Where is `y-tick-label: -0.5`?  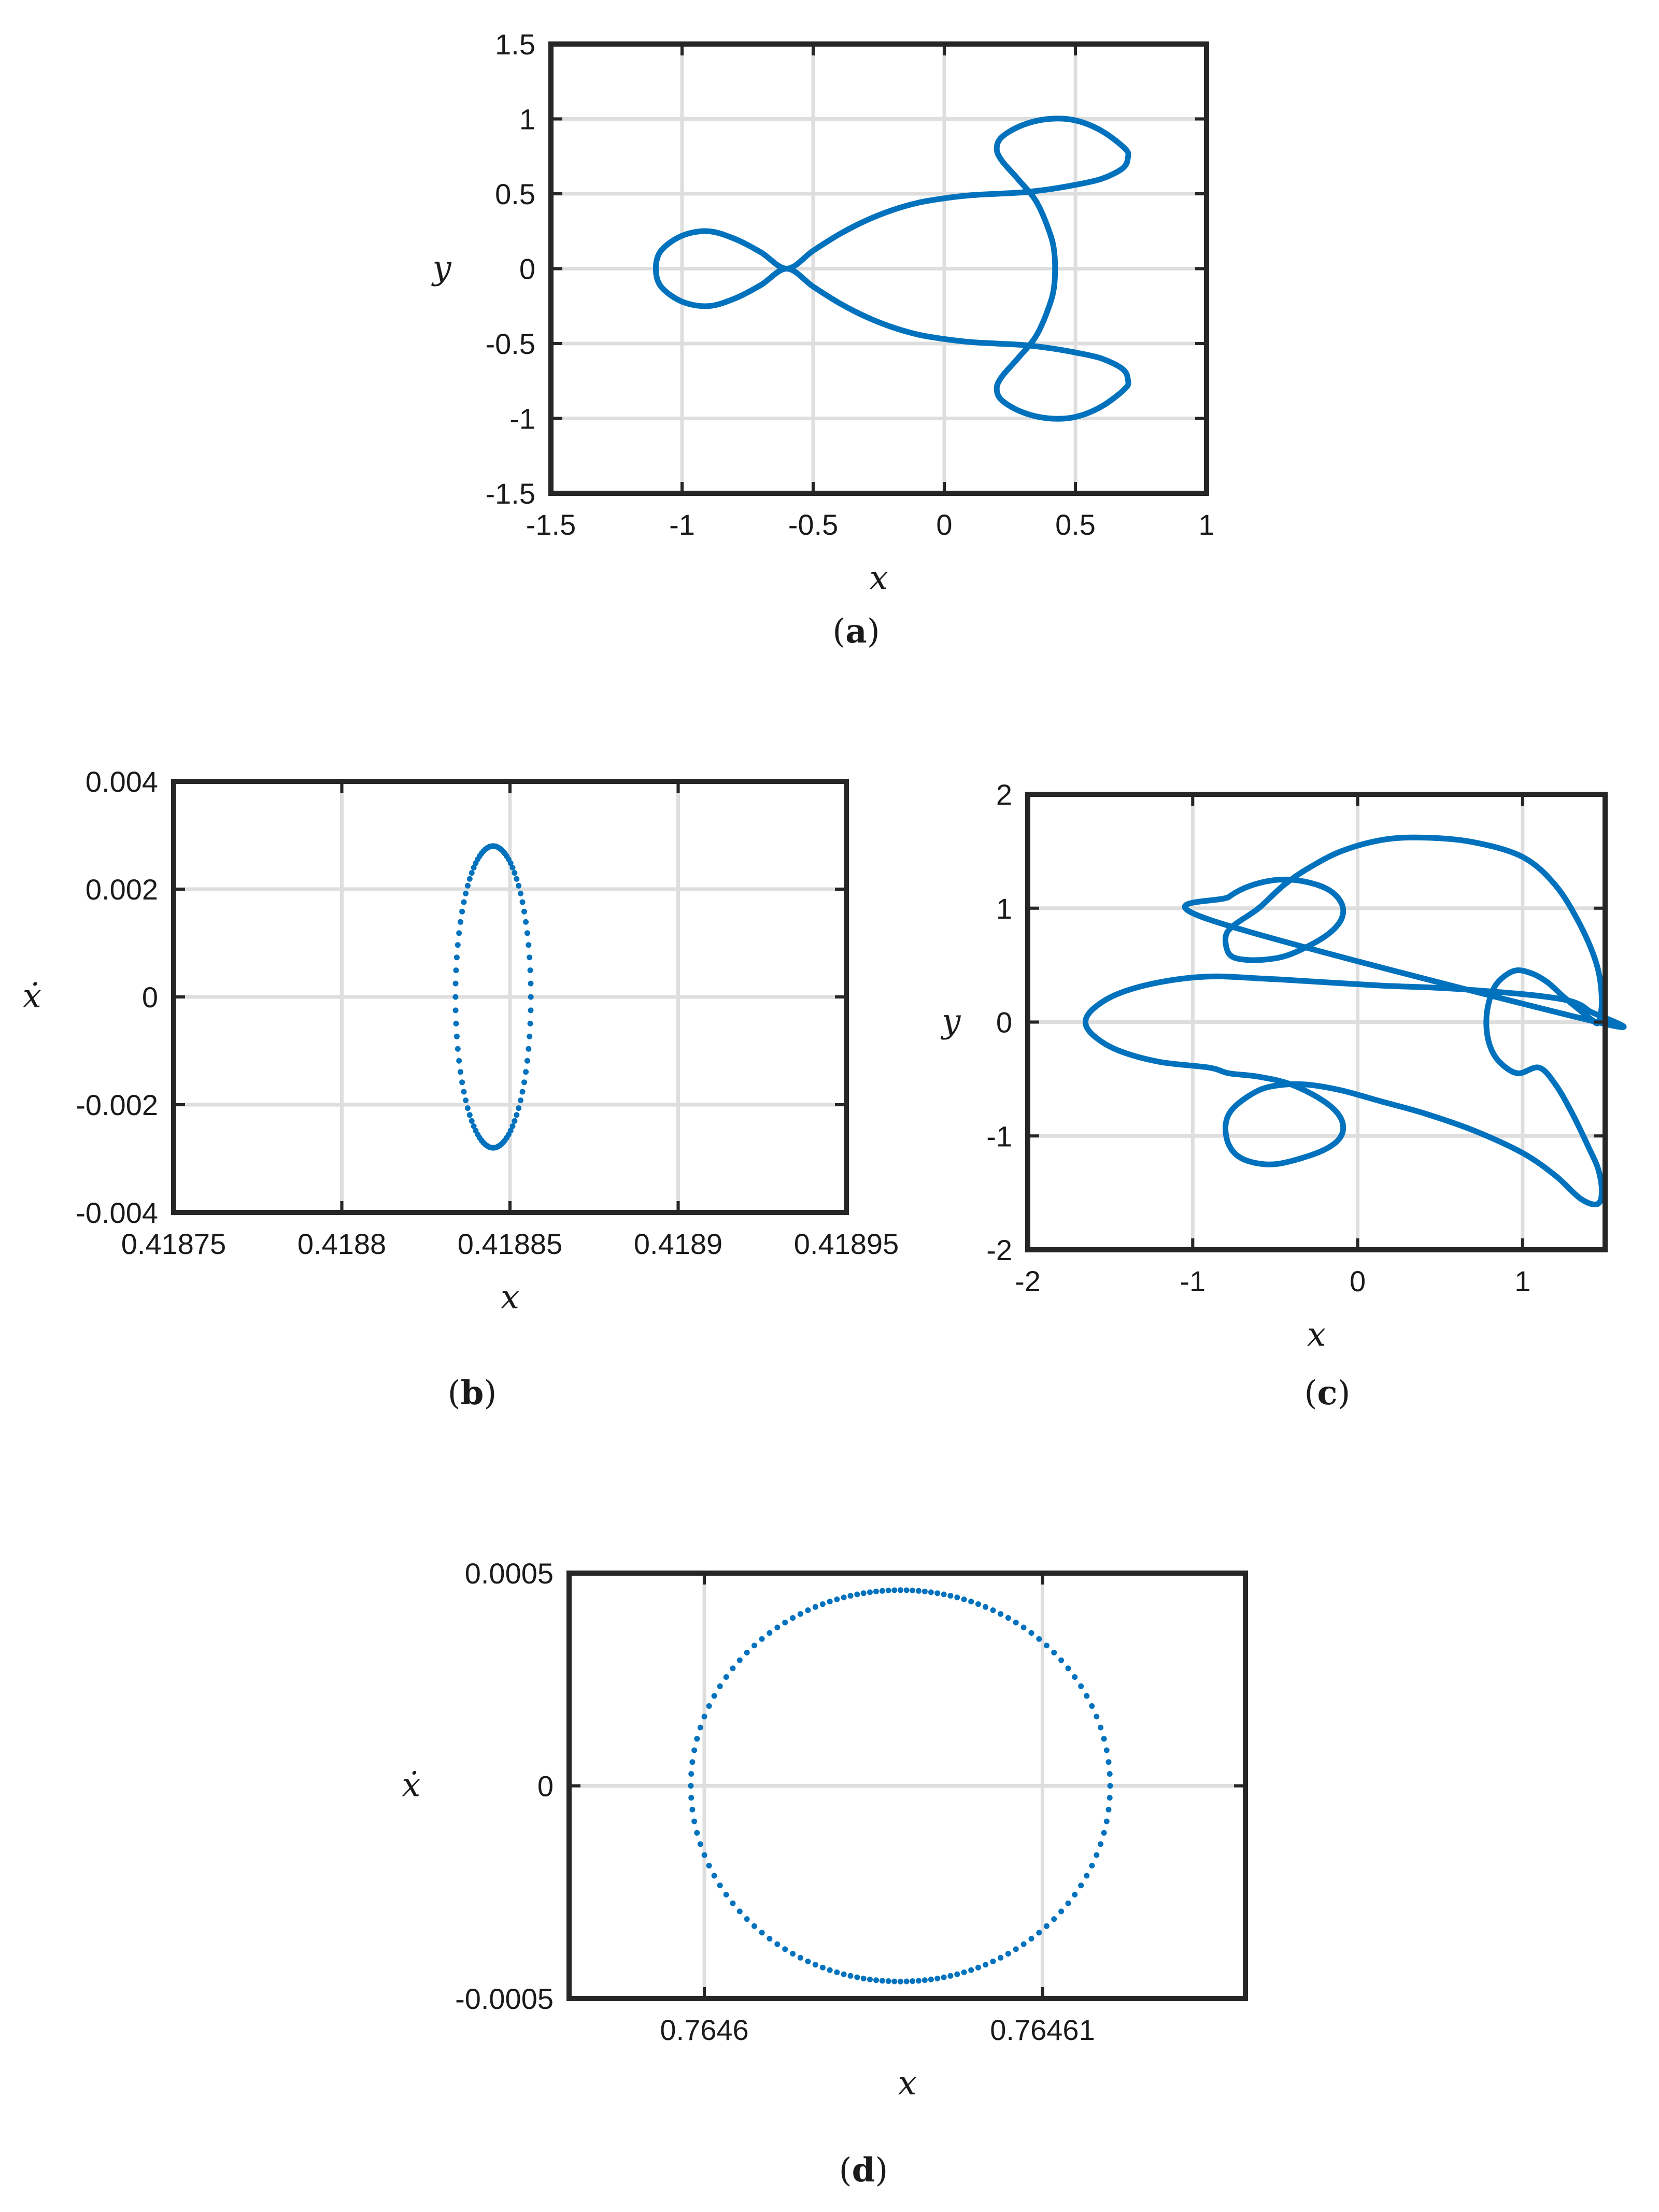 y-tick-label: -0.5 is located at coordinates (511, 343).